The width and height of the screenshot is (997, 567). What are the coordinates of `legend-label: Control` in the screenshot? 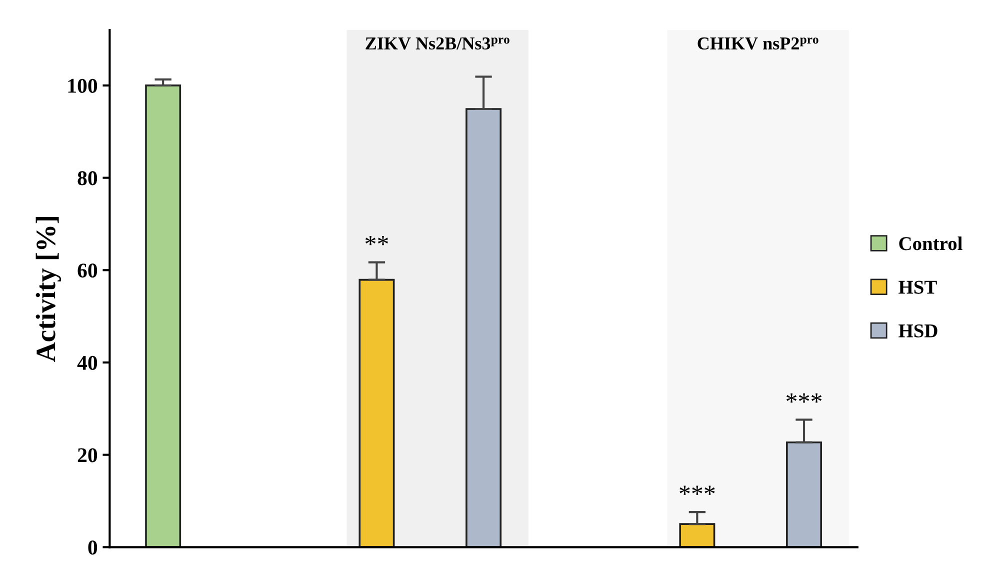 It's located at (930, 243).